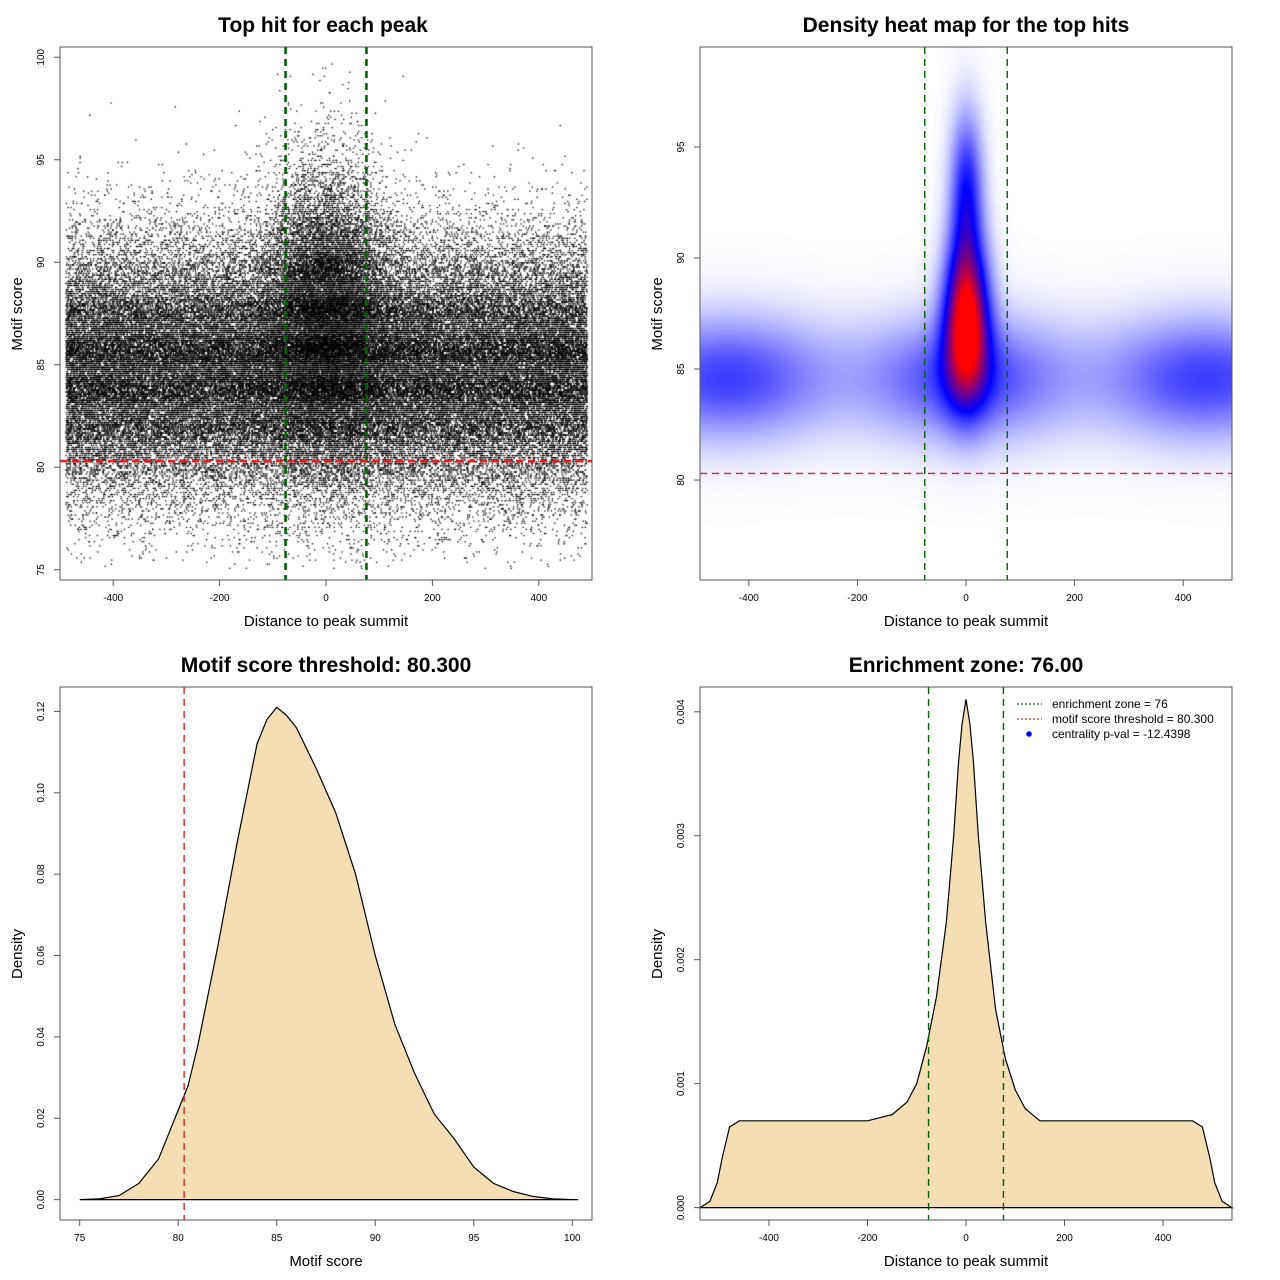 This screenshot has height=1280, width=1280. What do you see at coordinates (277, 1238) in the screenshot?
I see `x-tick-label: 85` at bounding box center [277, 1238].